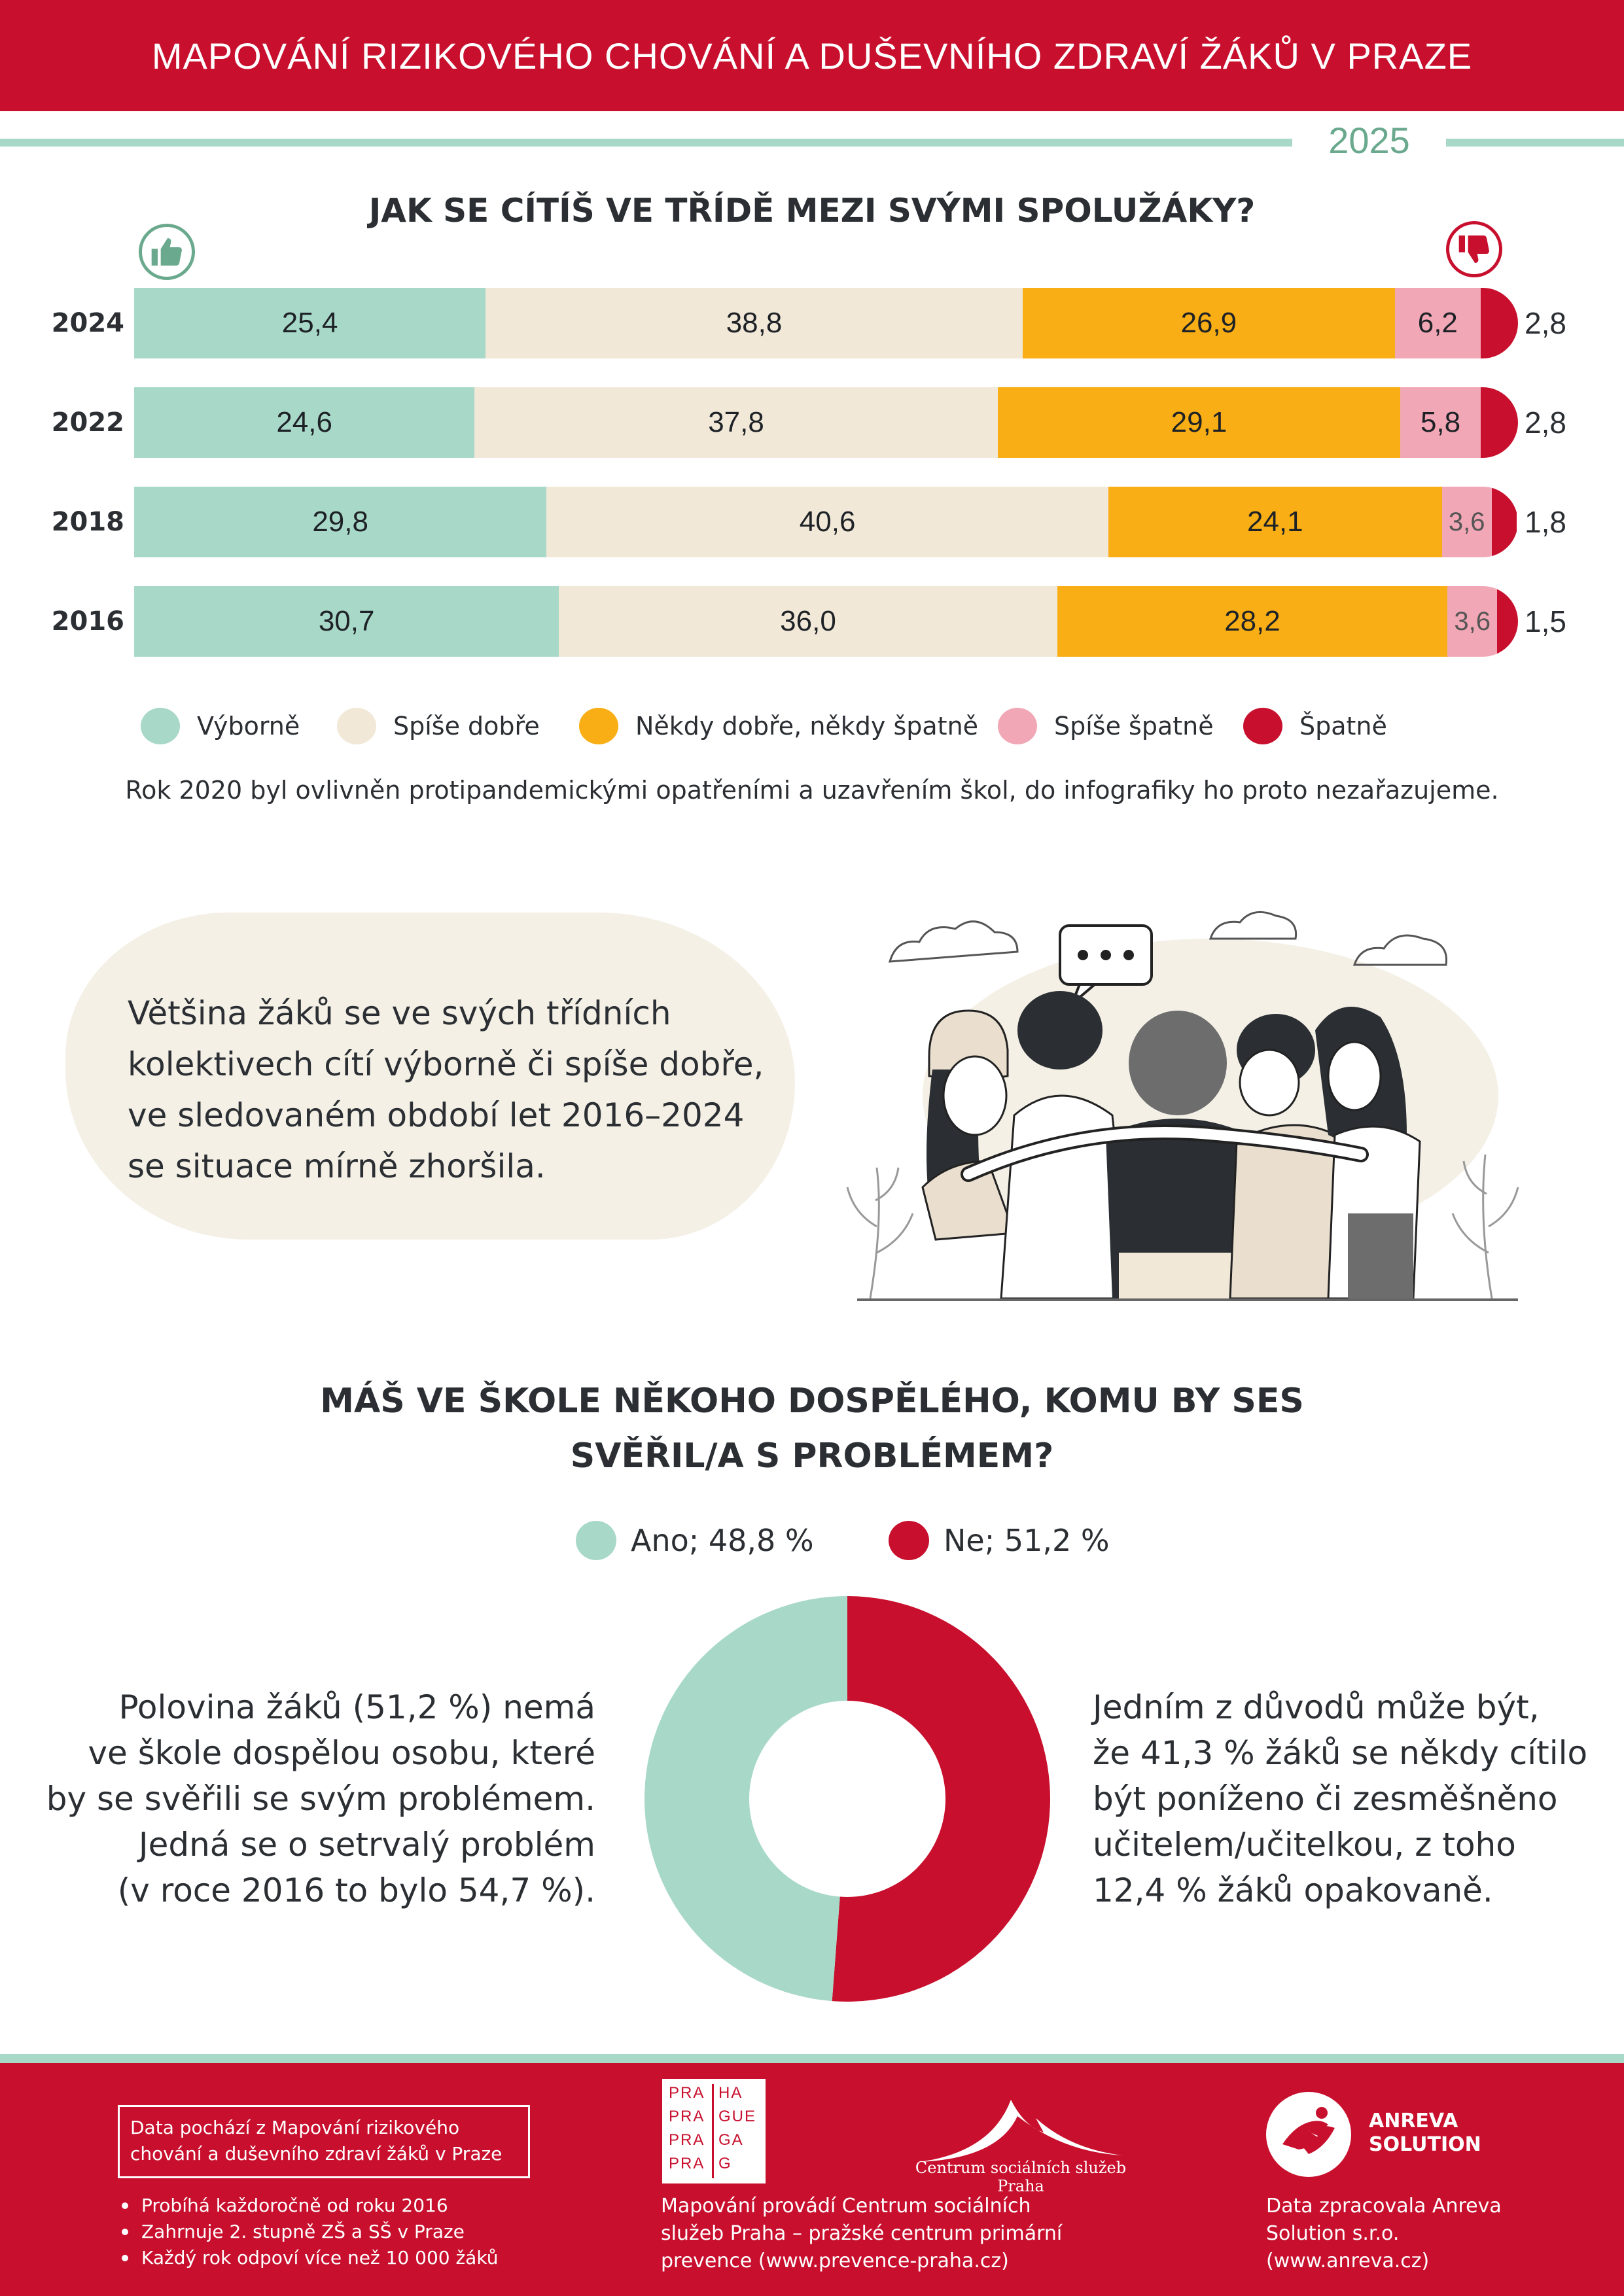 This screenshot has width=1624, height=2296. What do you see at coordinates (714, 2131) in the screenshot?
I see `praha-logo: PRA HA PRA GUE PRA GA PRA G` at bounding box center [714, 2131].